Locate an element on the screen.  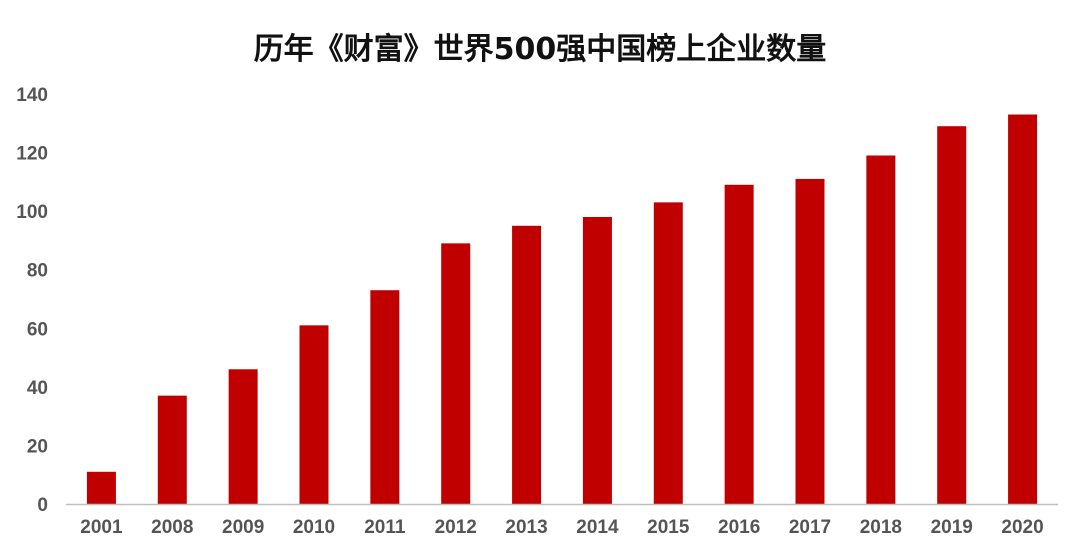
x-tick-label: 2020 is located at coordinates (1022, 527).